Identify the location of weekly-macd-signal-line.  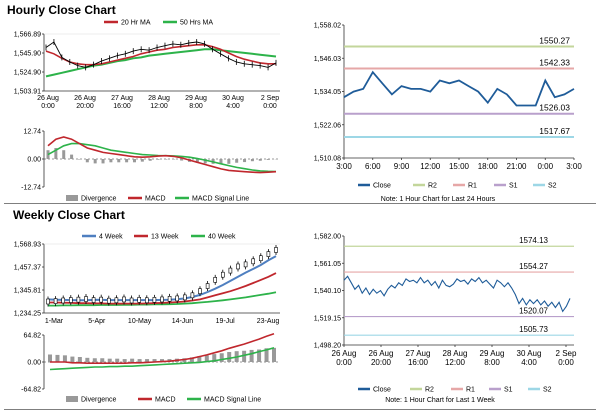
(162, 359).